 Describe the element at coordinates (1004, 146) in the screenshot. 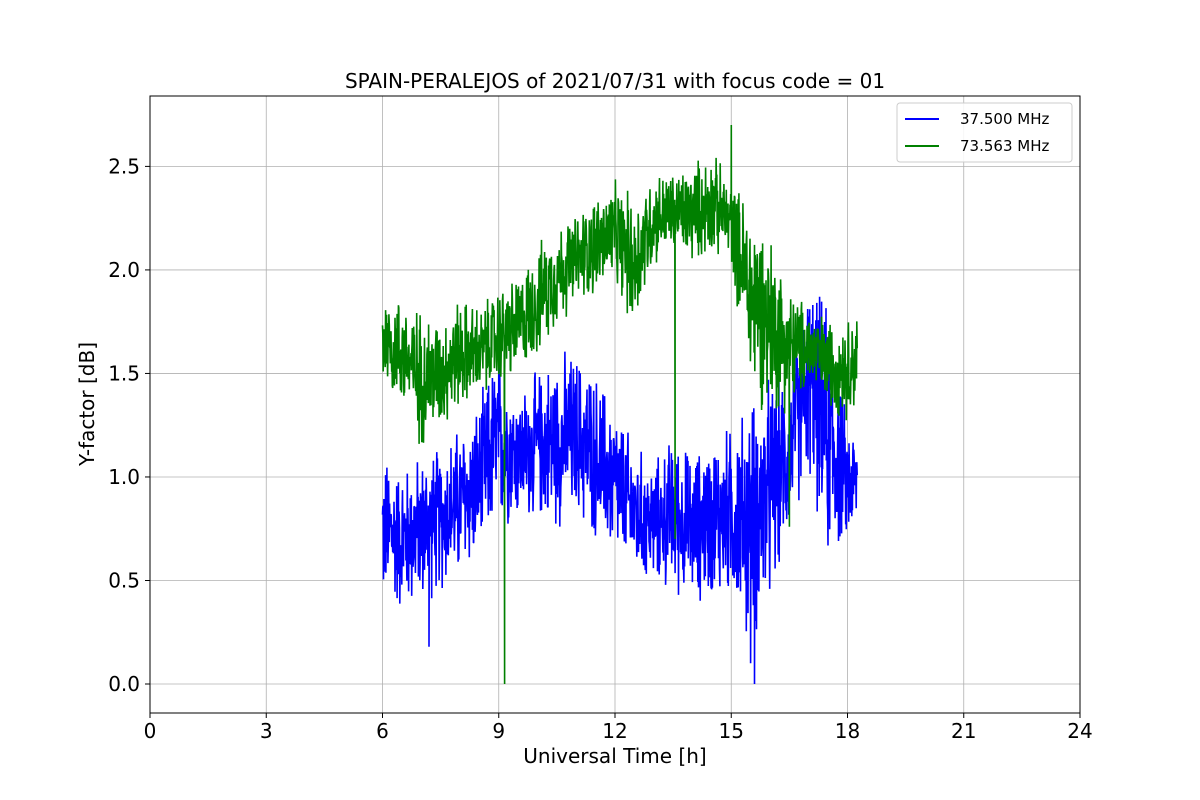

I see `legend-label-73mhz: 73.563 MHz` at that location.